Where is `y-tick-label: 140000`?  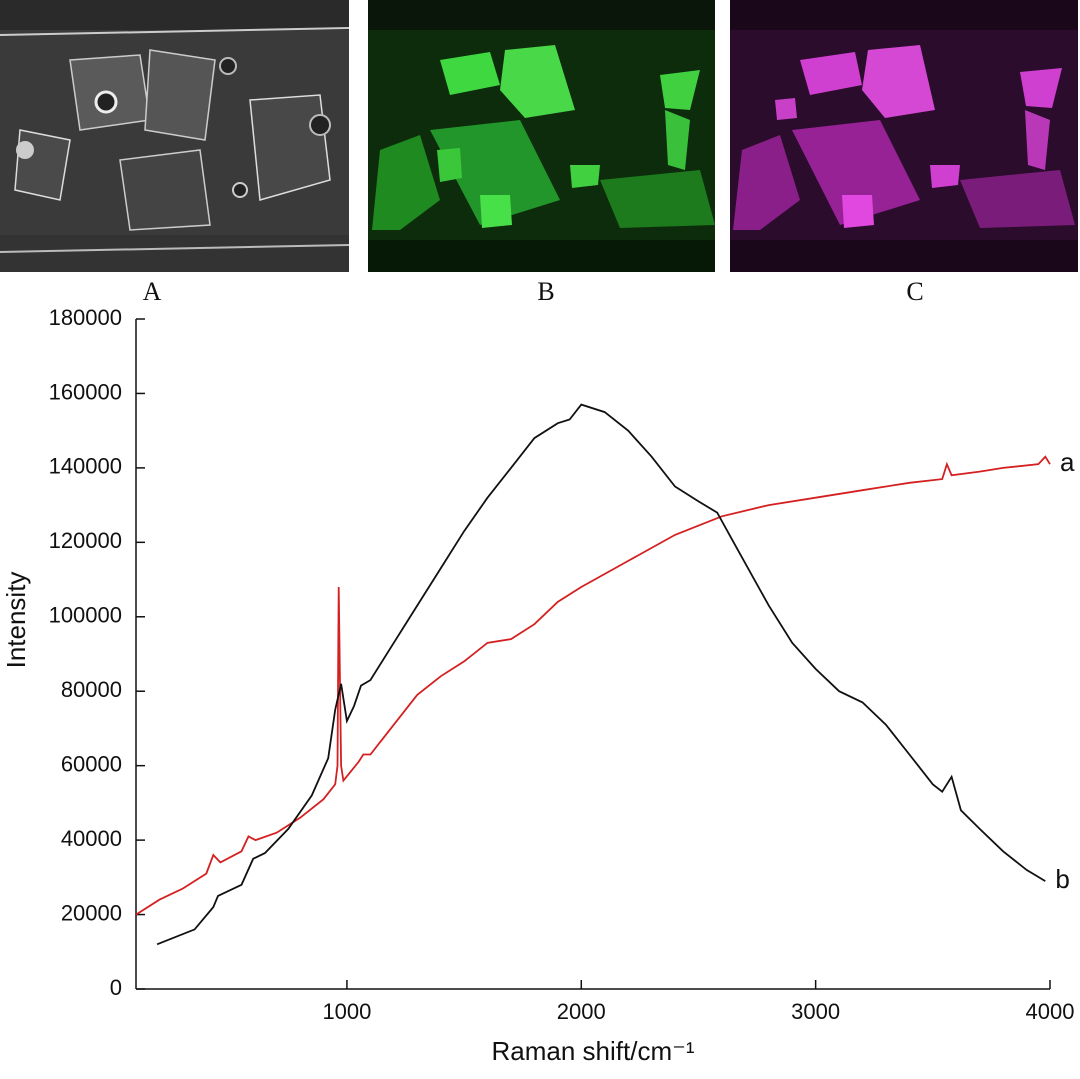
y-tick-label: 140000 is located at coordinates (85, 466).